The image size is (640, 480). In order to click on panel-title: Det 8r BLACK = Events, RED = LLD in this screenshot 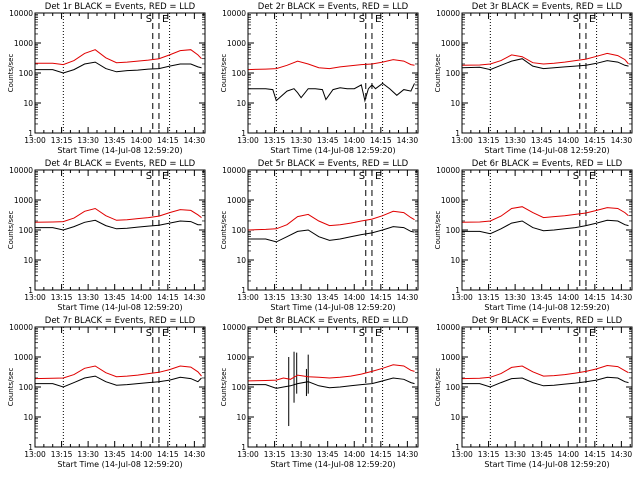, I will do `click(333, 321)`.